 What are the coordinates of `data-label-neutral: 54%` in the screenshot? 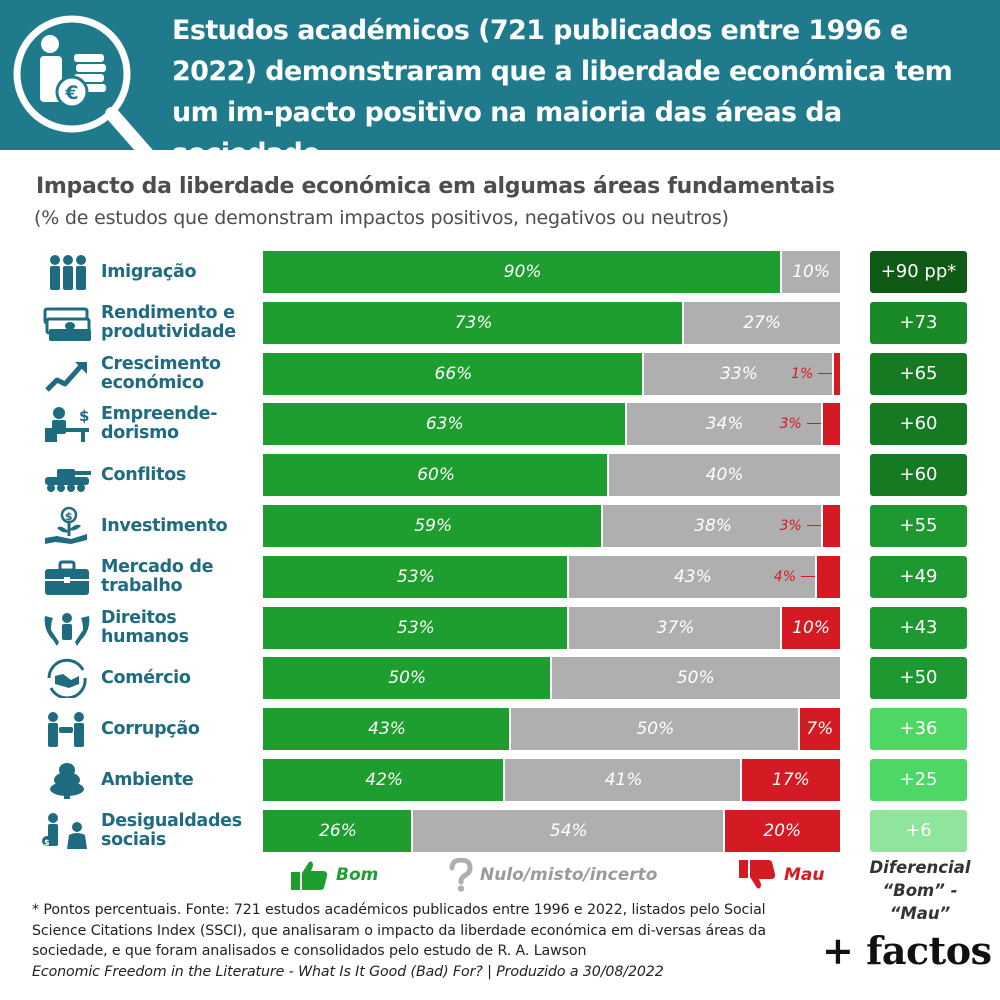 It's located at (568, 830).